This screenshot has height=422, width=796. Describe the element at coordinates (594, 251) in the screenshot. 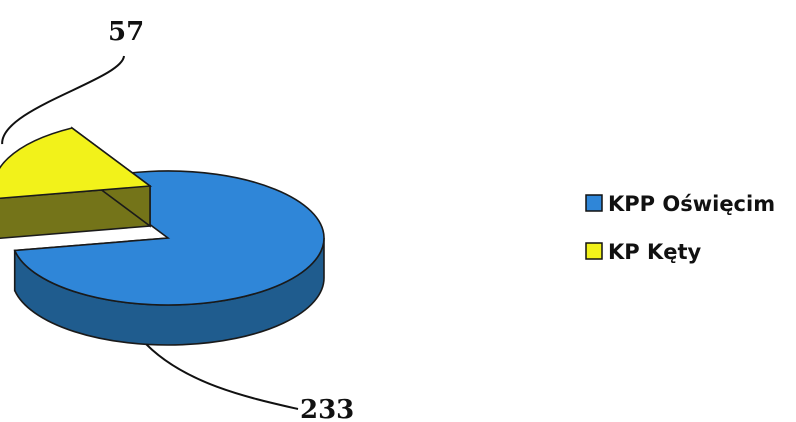

I see `legend-swatch-kp-katy` at that location.